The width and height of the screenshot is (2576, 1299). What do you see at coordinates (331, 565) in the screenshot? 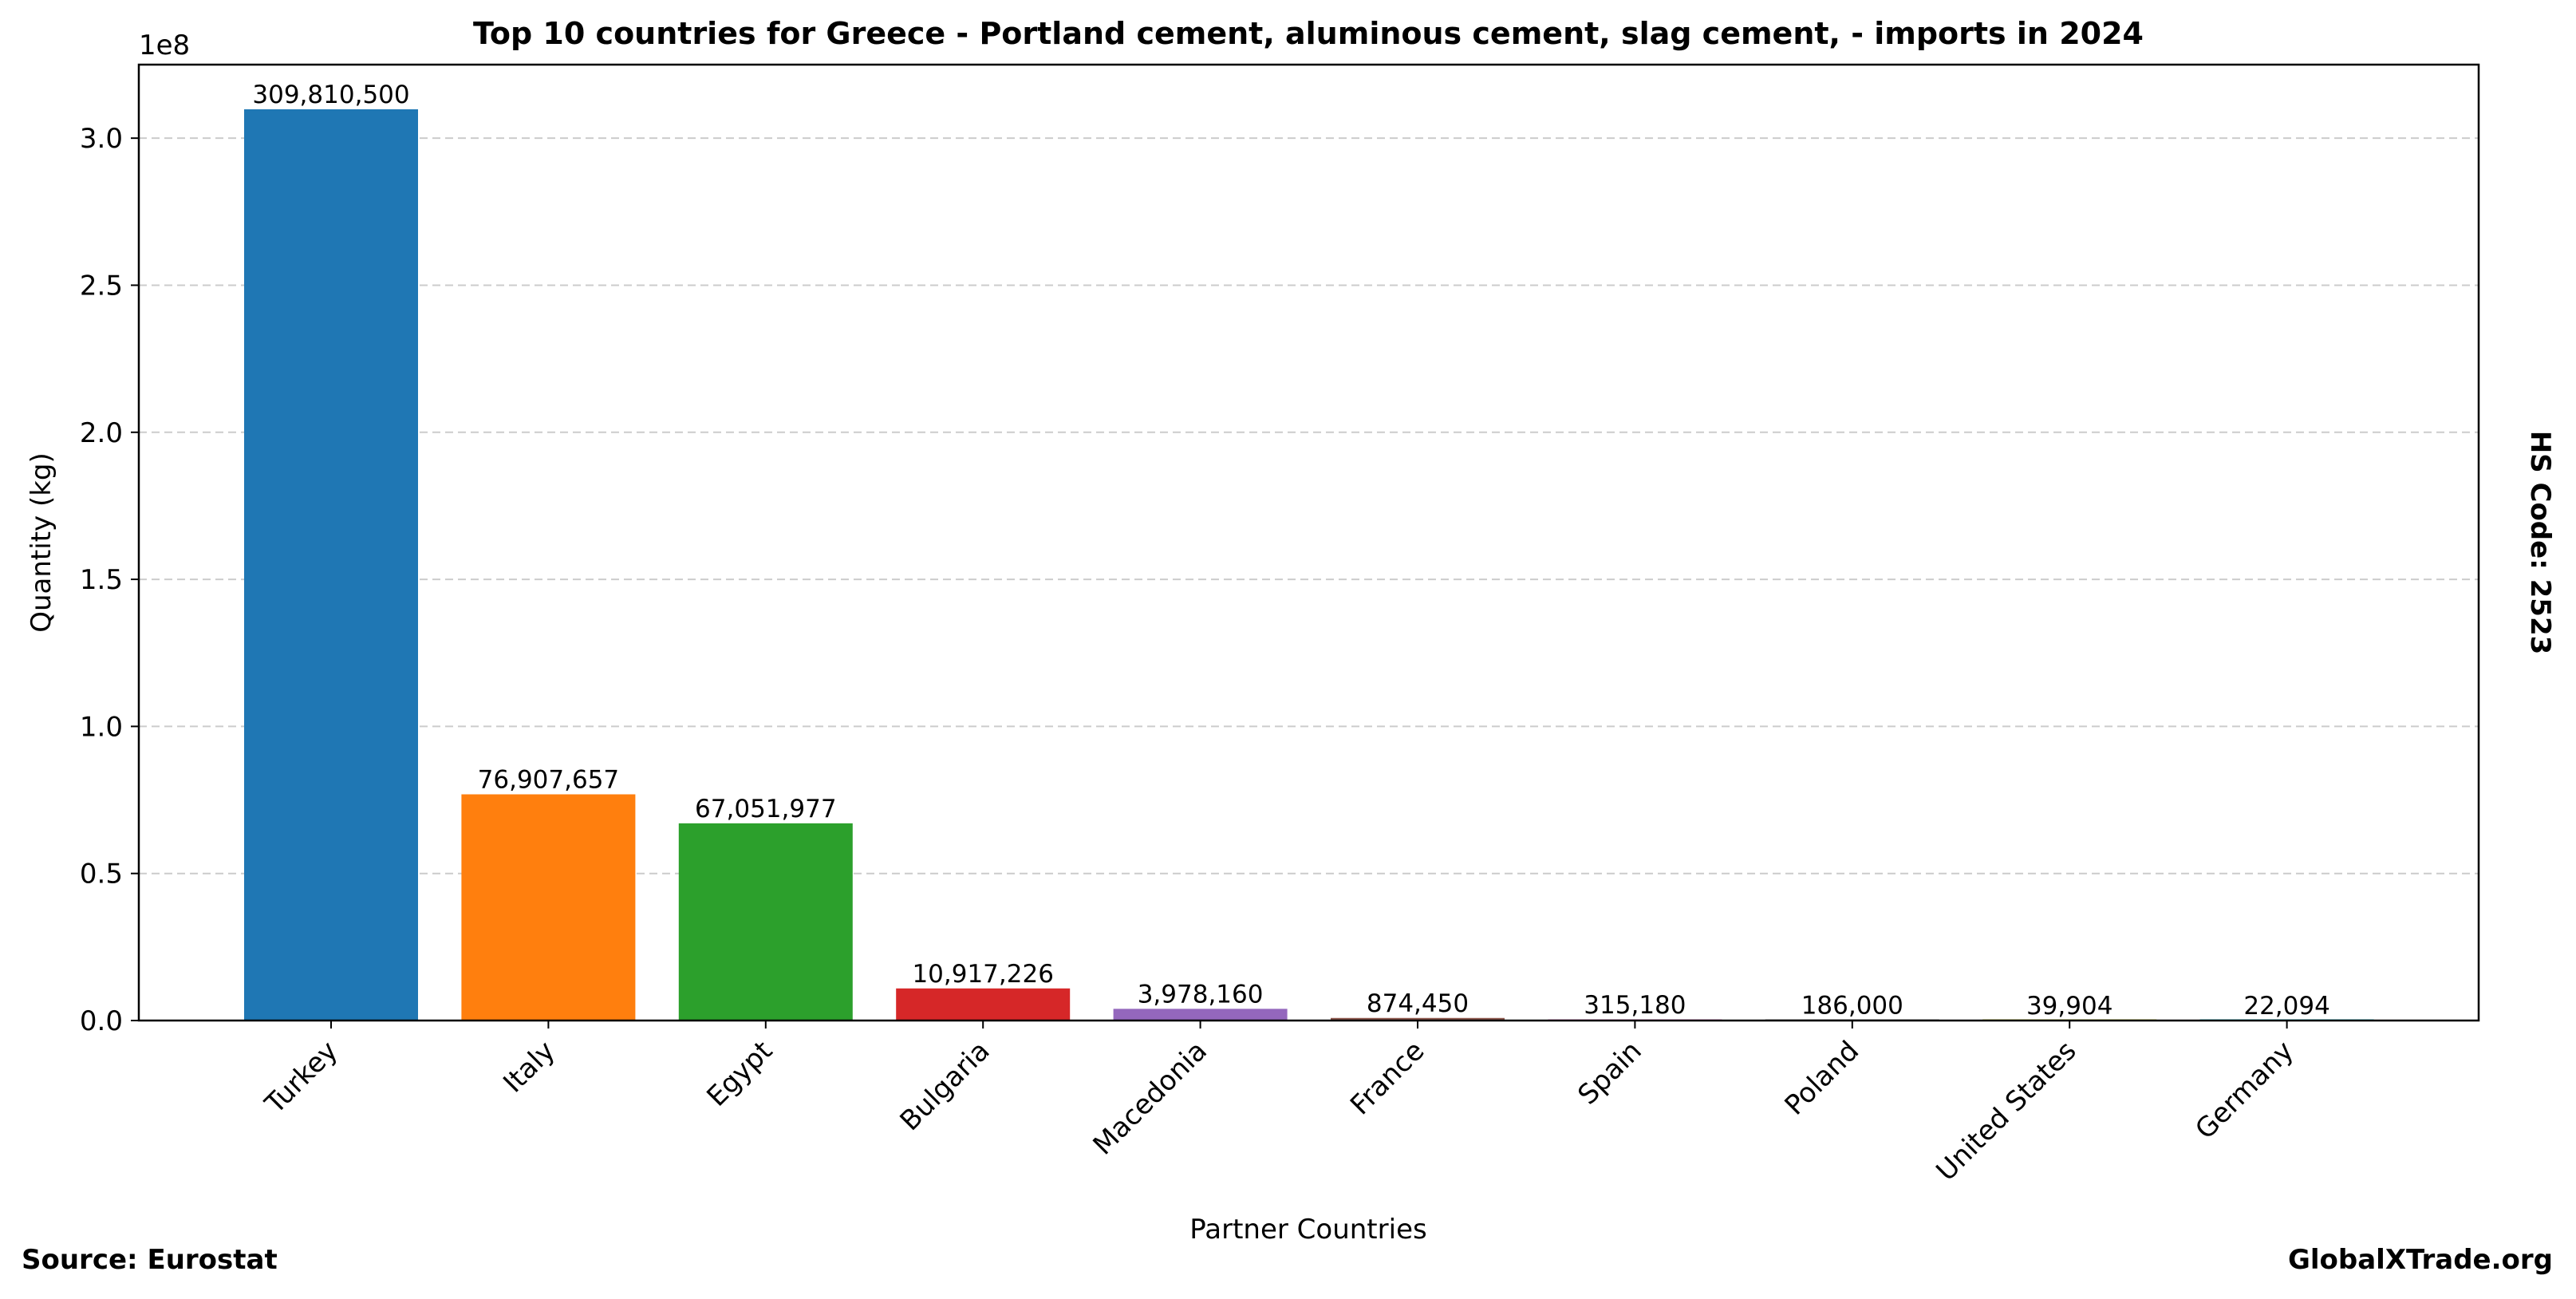
I see `bar-turkey` at bounding box center [331, 565].